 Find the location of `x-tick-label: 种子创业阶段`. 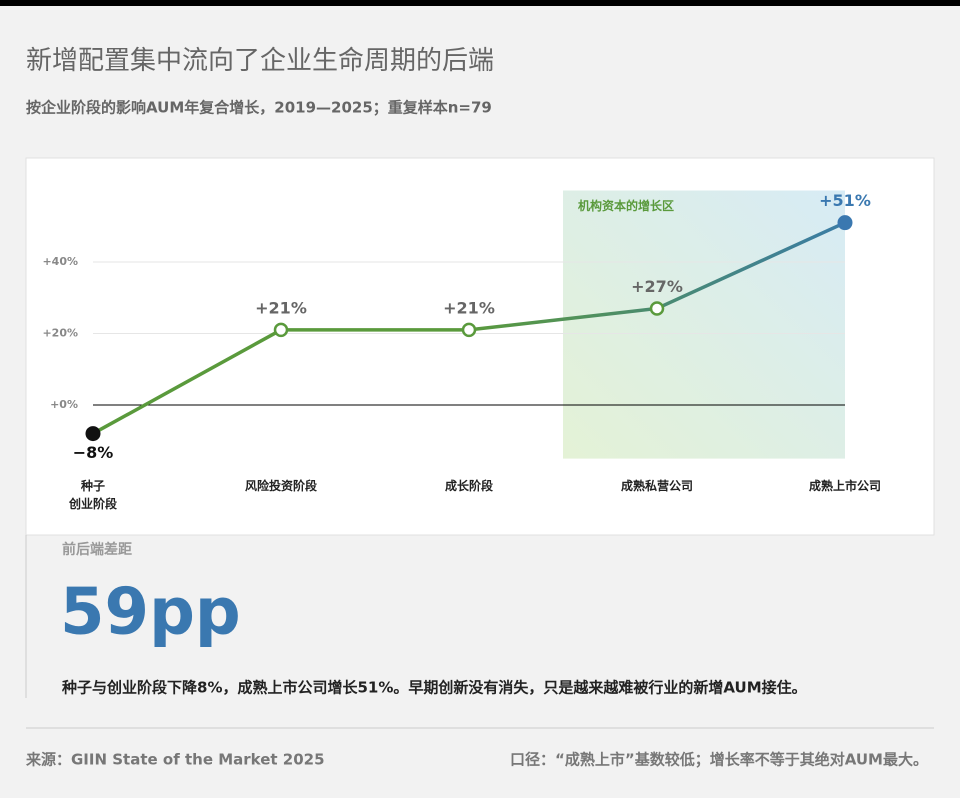

x-tick-label: 种子创业阶段 is located at coordinates (93, 494).